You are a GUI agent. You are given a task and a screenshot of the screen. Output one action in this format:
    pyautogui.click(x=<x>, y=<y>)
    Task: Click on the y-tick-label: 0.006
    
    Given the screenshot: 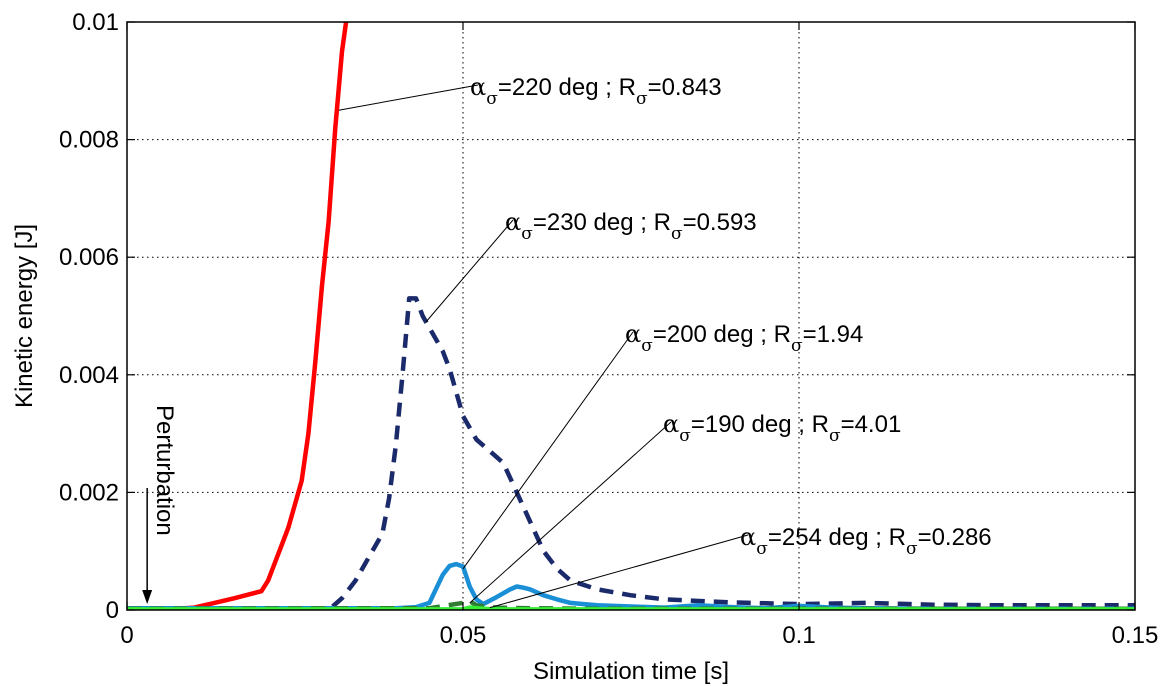 What is the action you would take?
    pyautogui.click(x=89, y=257)
    